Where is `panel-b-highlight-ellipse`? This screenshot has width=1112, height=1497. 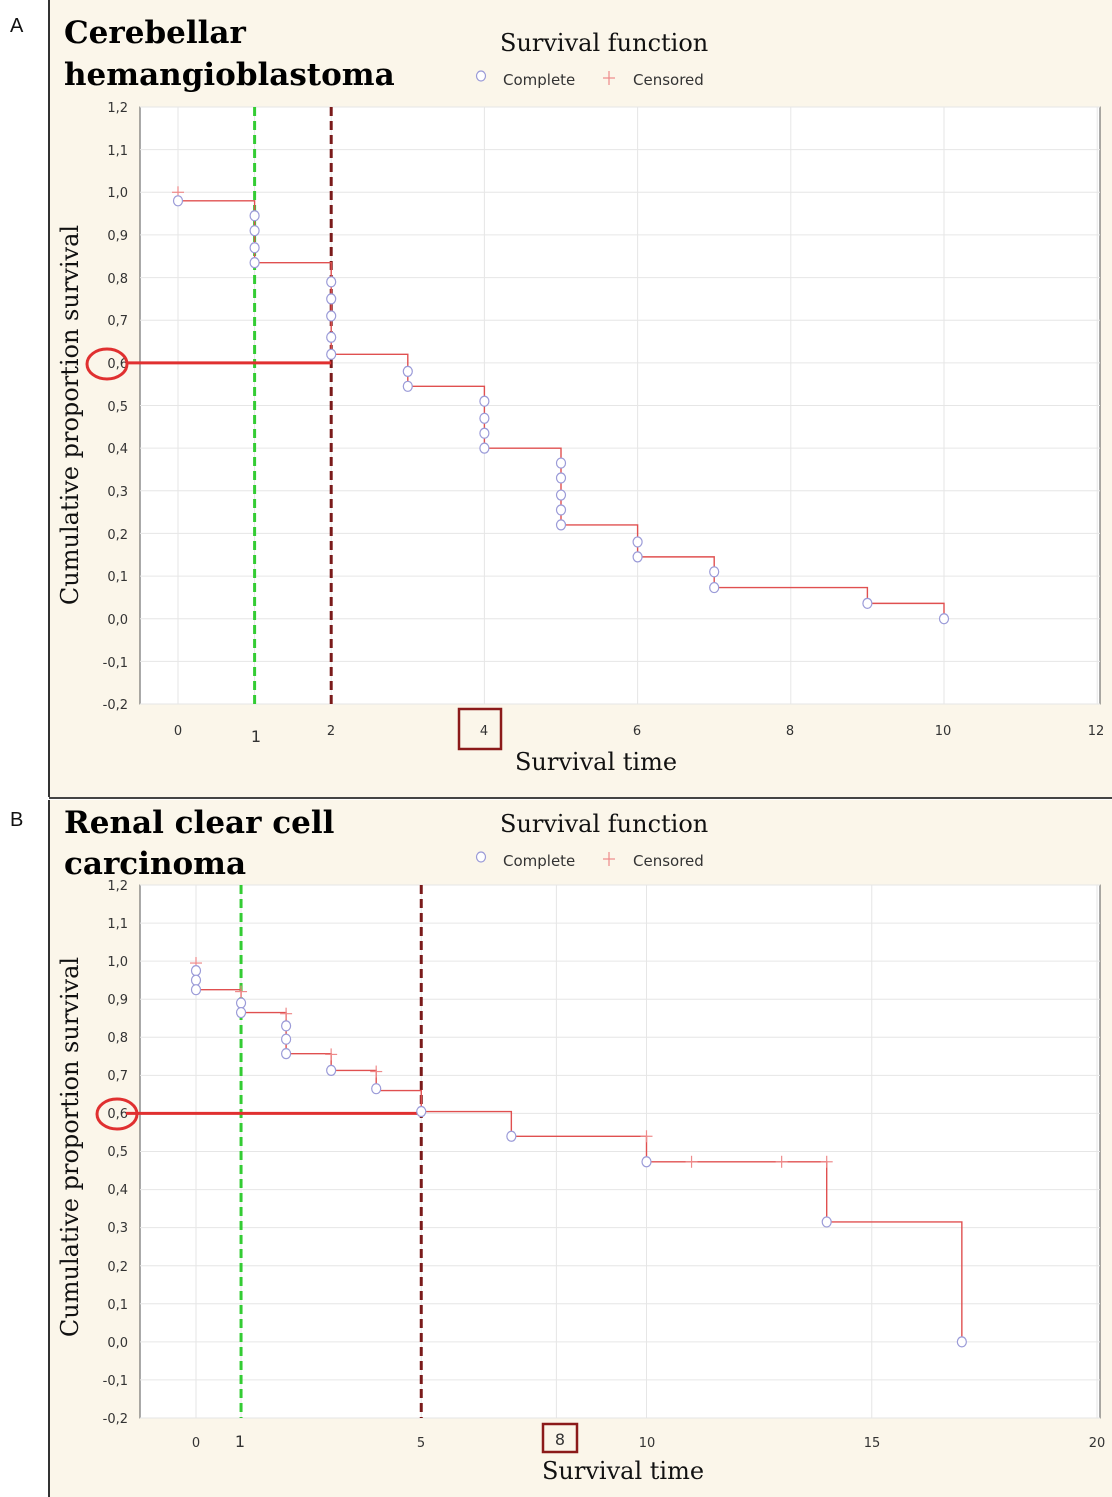
panel-b-highlight-ellipse is located at coordinates (117, 1114).